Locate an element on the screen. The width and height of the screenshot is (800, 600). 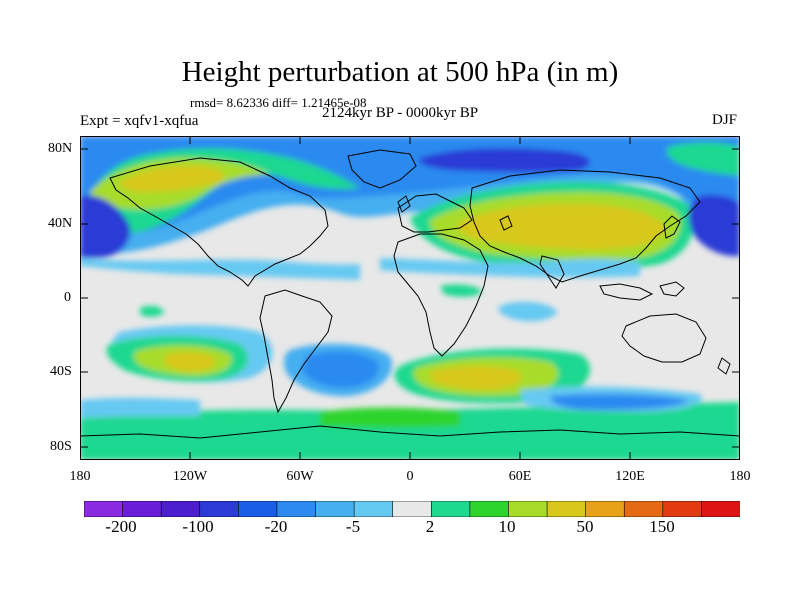
lon-label-180e: 180 is located at coordinates (740, 476).